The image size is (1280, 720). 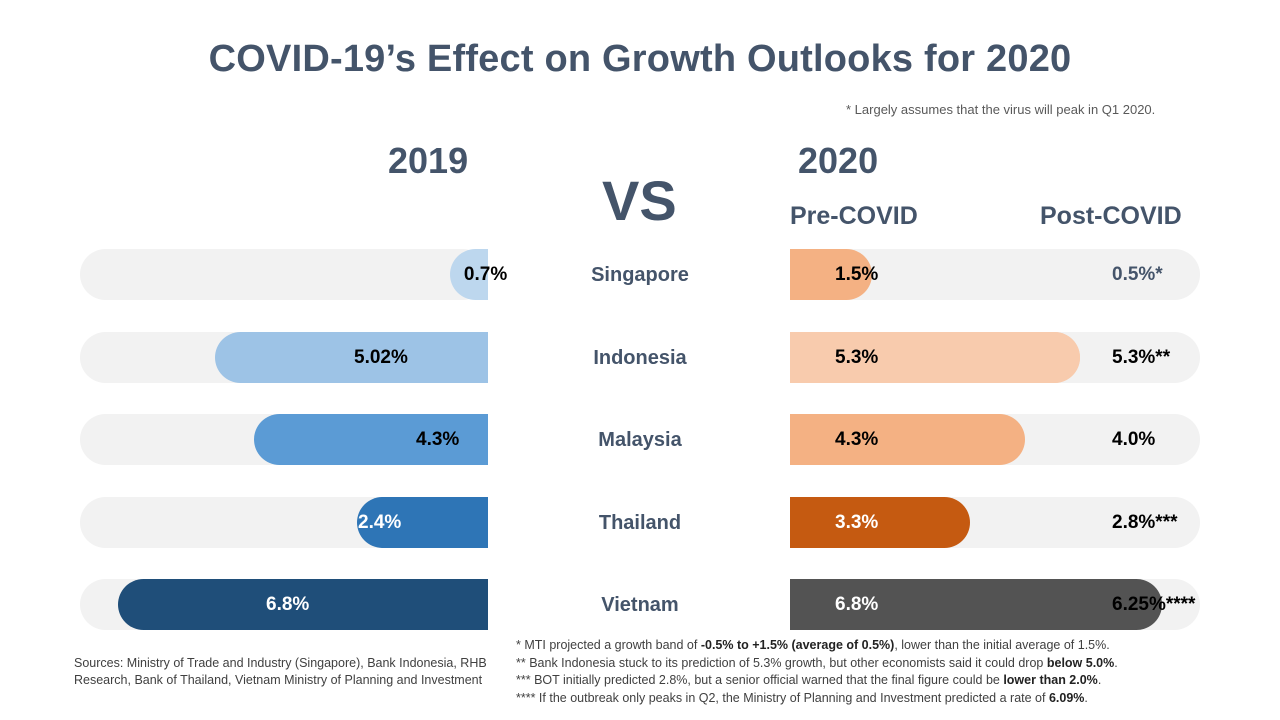 I want to click on label-2019-singapore: 0.7%, so click(x=485, y=274).